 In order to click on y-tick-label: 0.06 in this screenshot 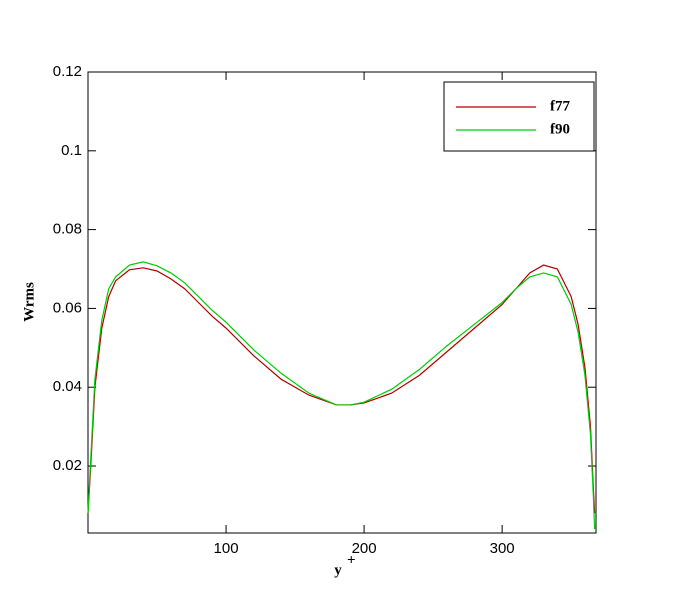, I will do `click(67, 307)`.